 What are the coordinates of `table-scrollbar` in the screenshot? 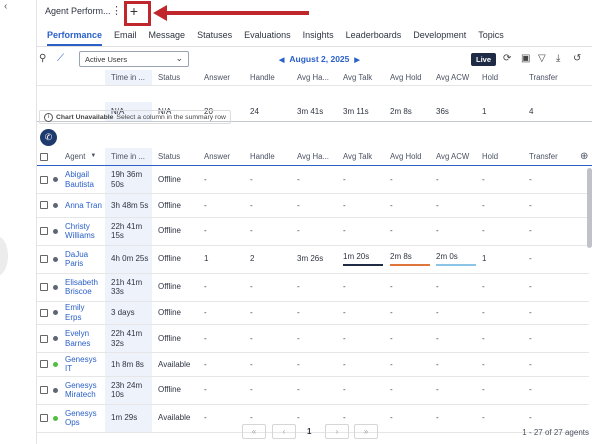 It's located at (589, 208).